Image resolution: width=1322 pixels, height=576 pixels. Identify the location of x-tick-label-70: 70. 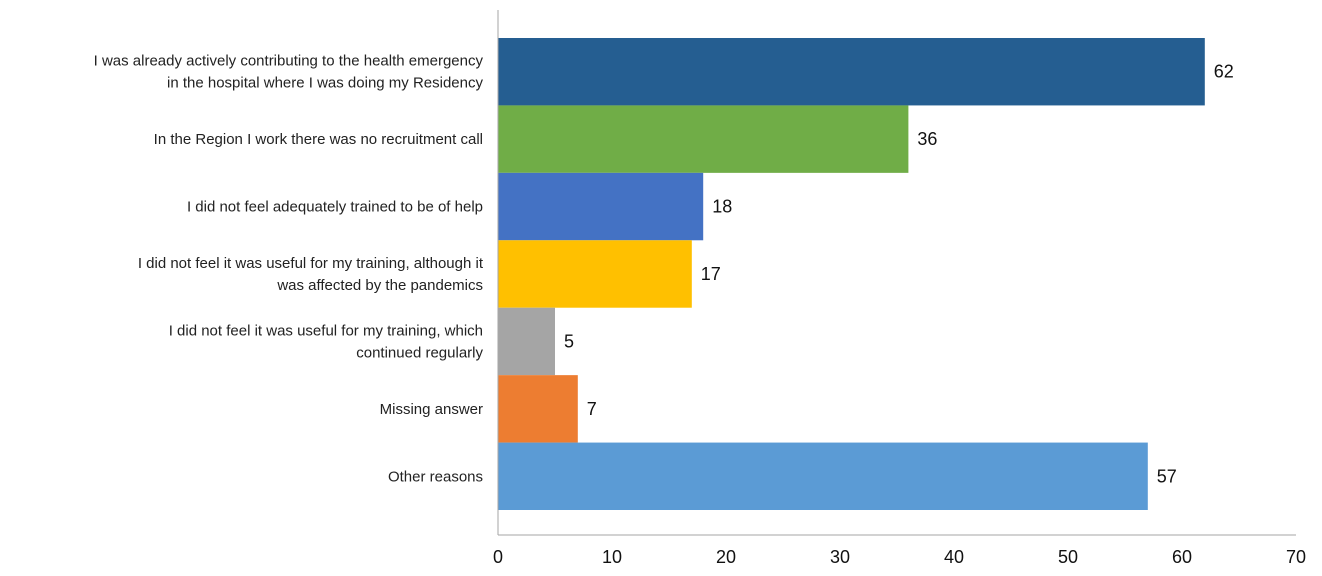
(1296, 557).